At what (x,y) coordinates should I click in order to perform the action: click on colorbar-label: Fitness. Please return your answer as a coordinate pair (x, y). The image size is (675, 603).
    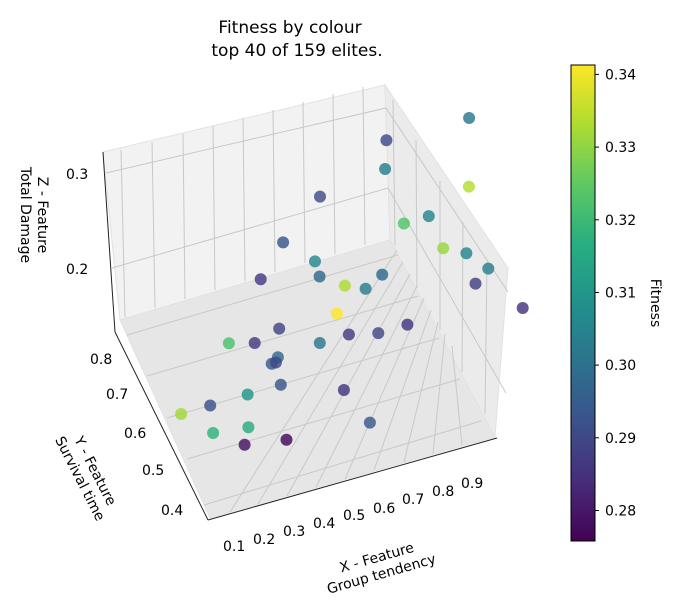
    Looking at the image, I should click on (655, 303).